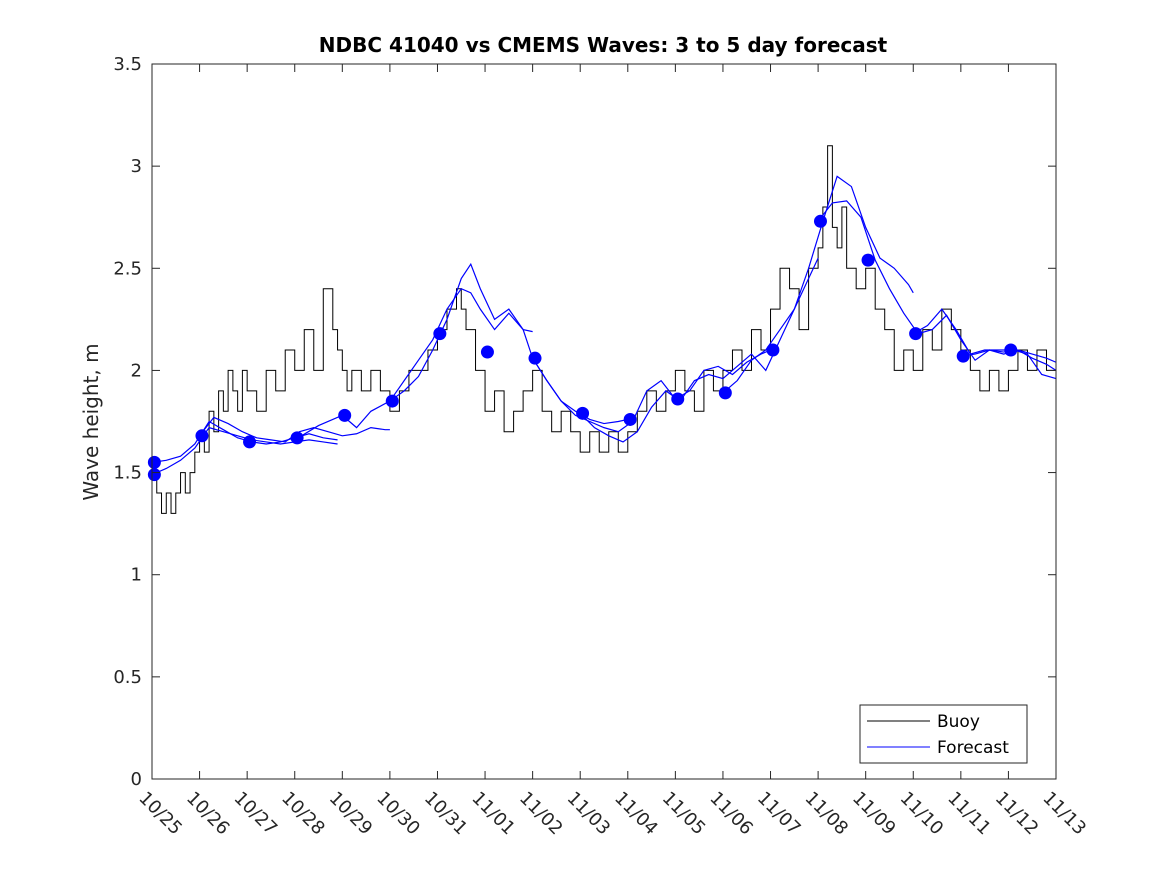 This screenshot has height=875, width=1167. I want to click on y-tick-label: 0, so click(136, 779).